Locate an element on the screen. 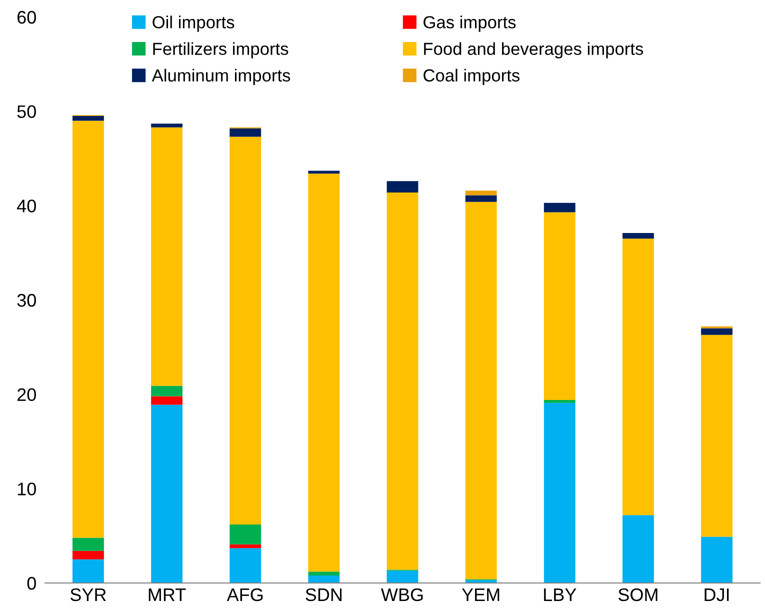 The image size is (765, 615). legend-label: Aluminum imports is located at coordinates (221, 77).